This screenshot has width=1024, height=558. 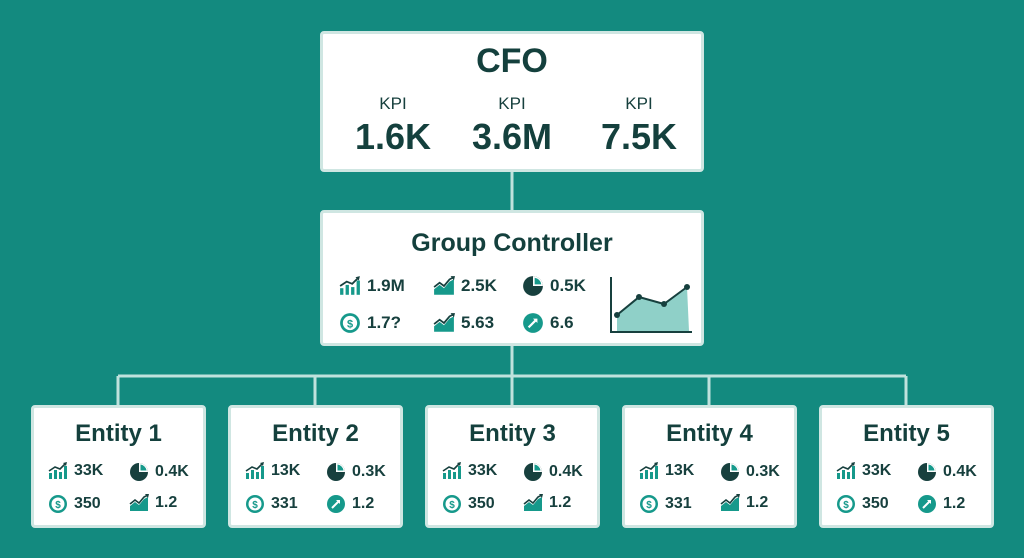 I want to click on entity-3-metric-4: 1.2, so click(x=547, y=503).